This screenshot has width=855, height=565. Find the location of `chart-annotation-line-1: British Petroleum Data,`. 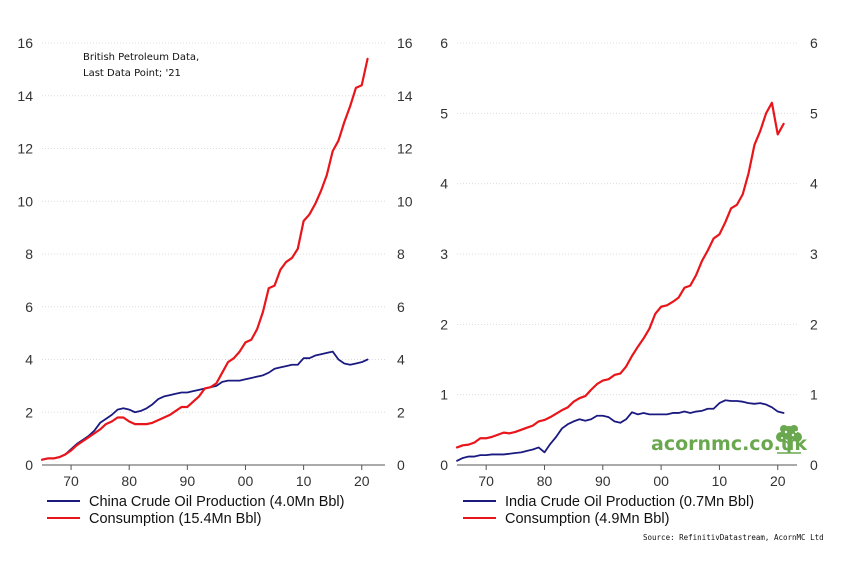

chart-annotation-line-1: British Petroleum Data, is located at coordinates (141, 57).